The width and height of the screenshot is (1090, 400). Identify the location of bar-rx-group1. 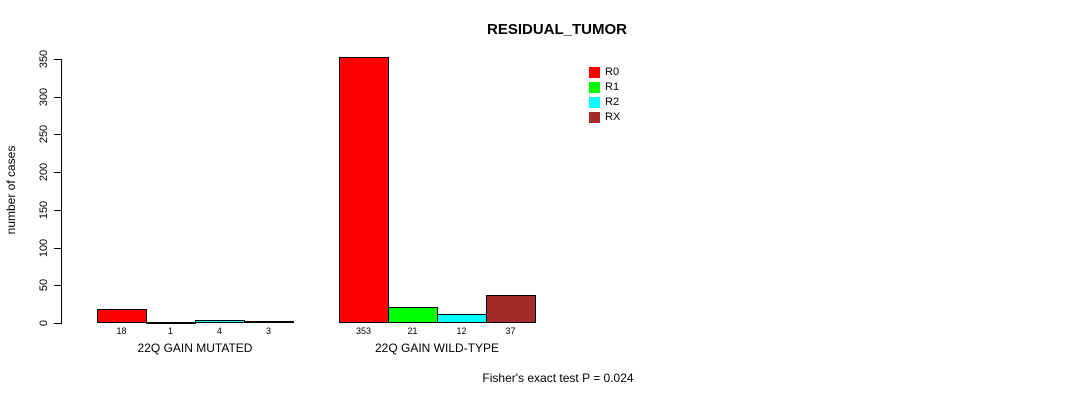
(269, 322).